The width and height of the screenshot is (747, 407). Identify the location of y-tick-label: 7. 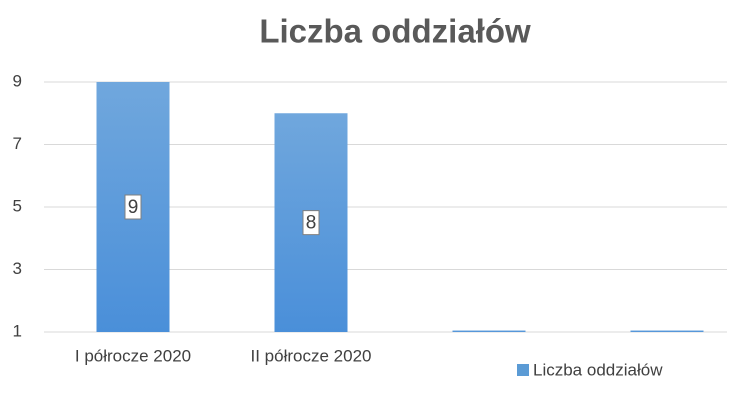
(17, 143).